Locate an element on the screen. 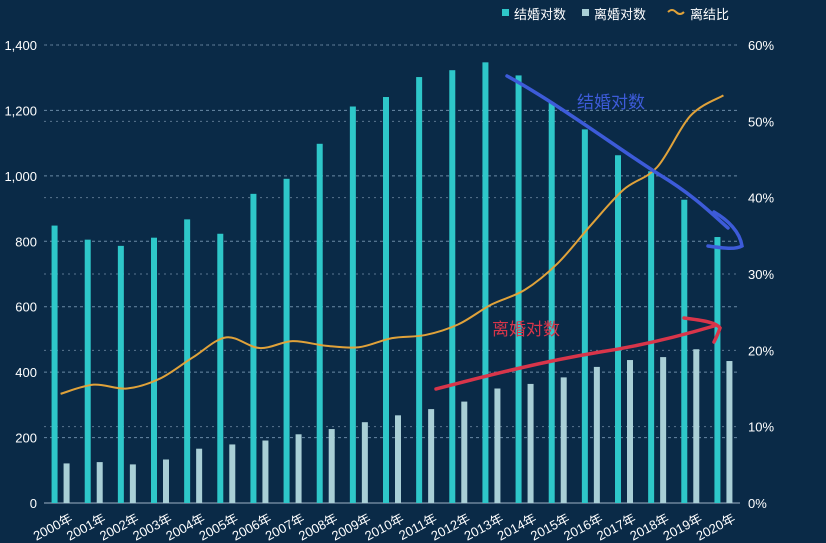 The image size is (826, 543). legend-marriage-swatch is located at coordinates (505, 12).